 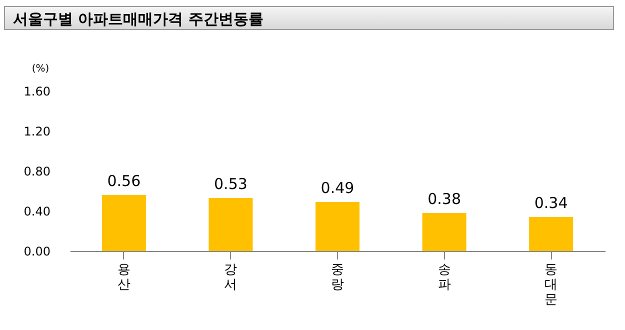 I want to click on y-axis-title: (%), so click(x=41, y=69).